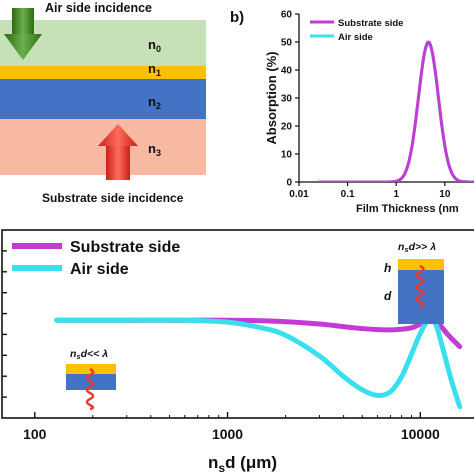 The image size is (474, 474). What do you see at coordinates (287, 127) in the screenshot?
I see `panel-b-ytick-label: 20` at bounding box center [287, 127].